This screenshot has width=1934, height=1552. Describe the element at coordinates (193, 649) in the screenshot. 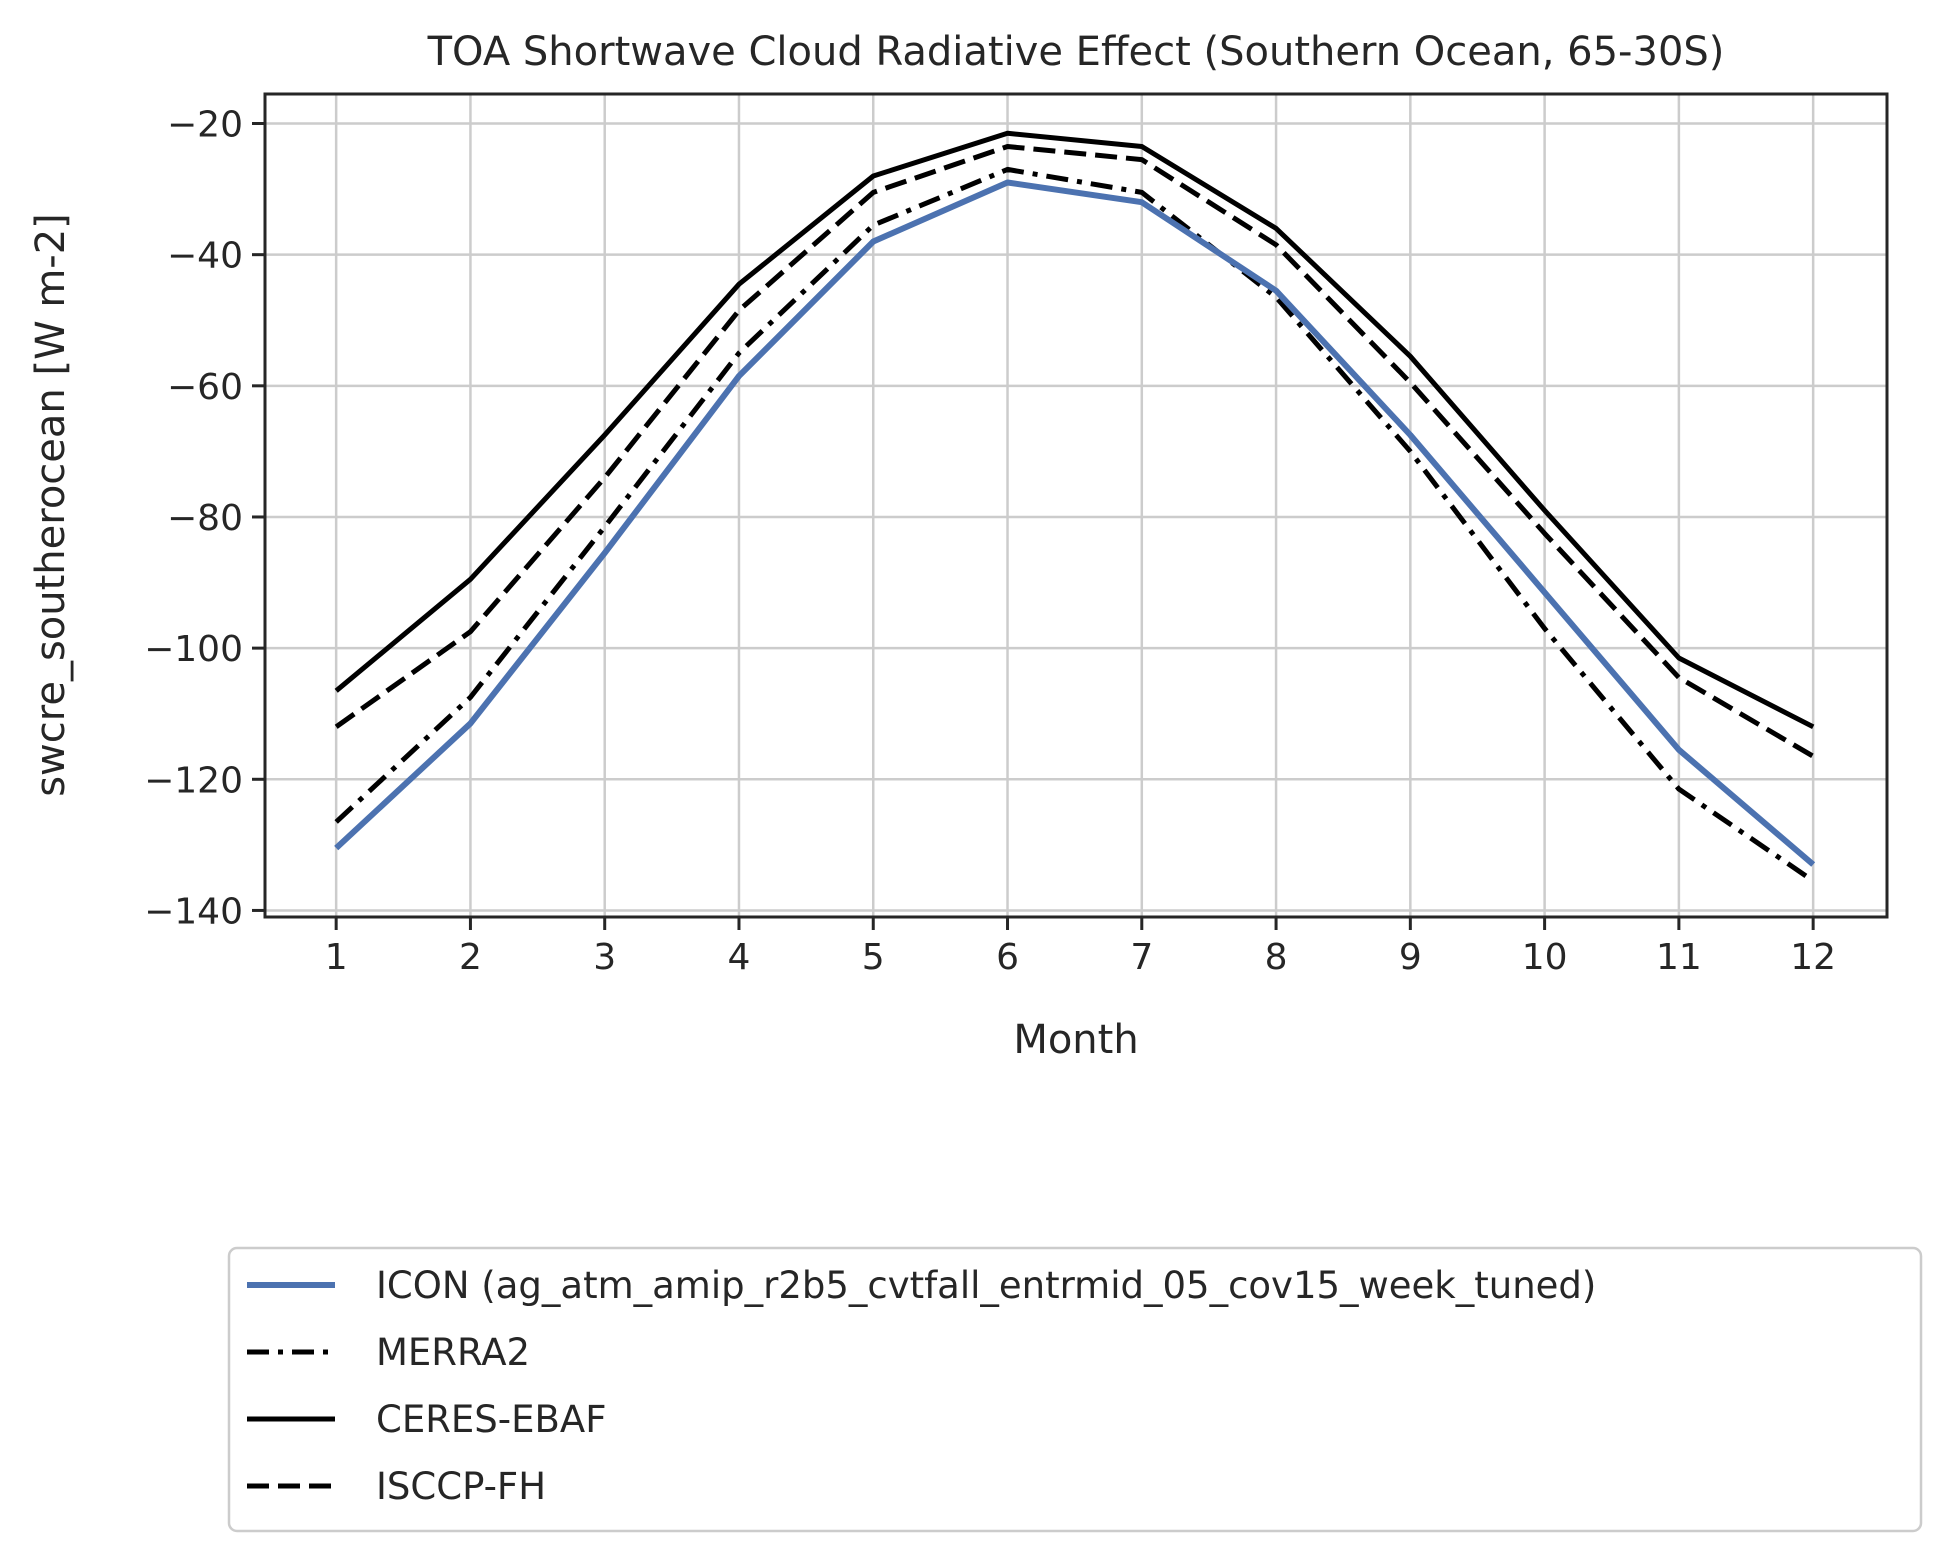

I see `y-tick-label: −100` at that location.